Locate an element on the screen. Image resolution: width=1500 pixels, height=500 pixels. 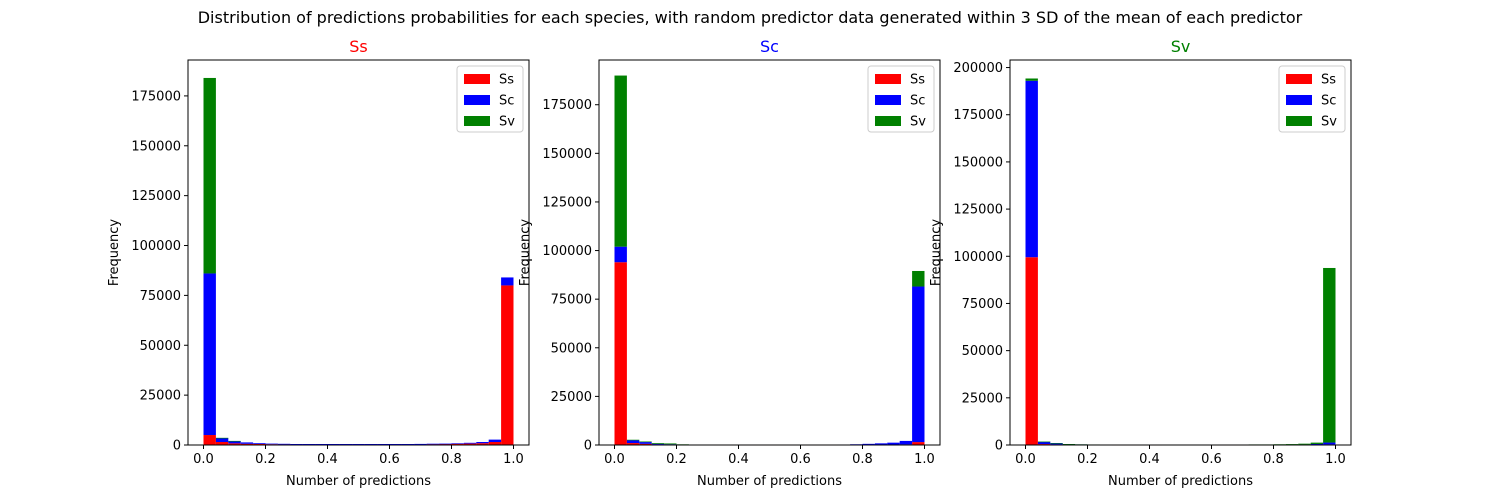
legend-swatch-sc is located at coordinates (477, 100).